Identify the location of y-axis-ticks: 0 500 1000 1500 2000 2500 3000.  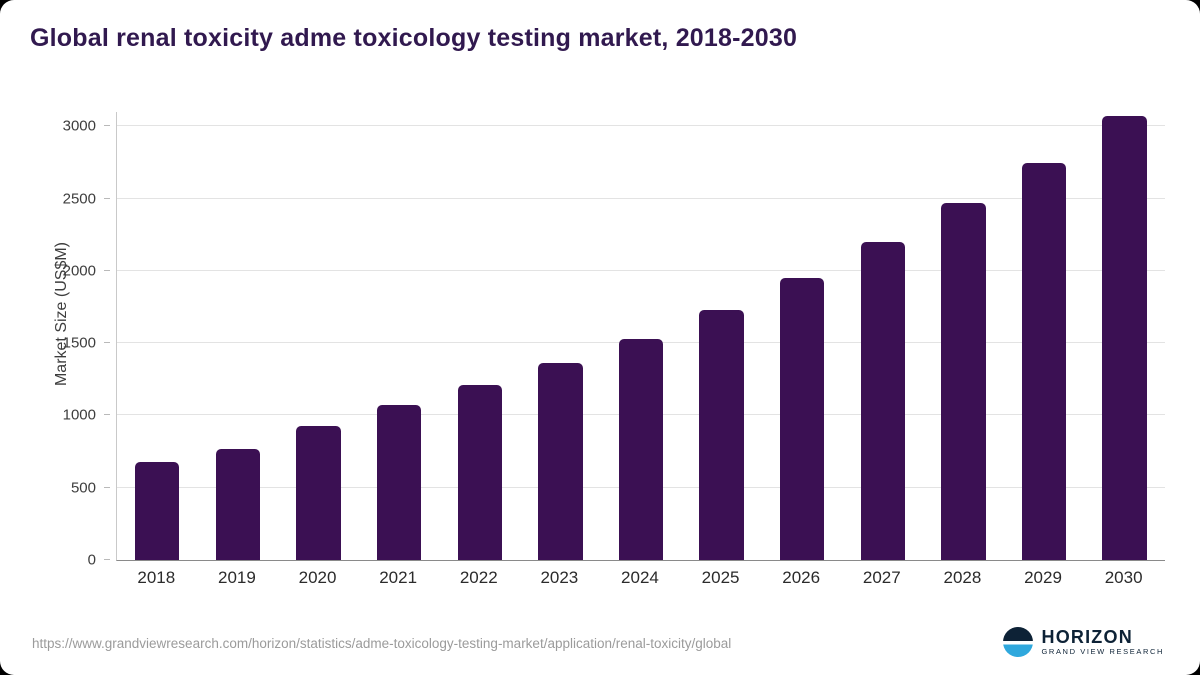
(79, 340).